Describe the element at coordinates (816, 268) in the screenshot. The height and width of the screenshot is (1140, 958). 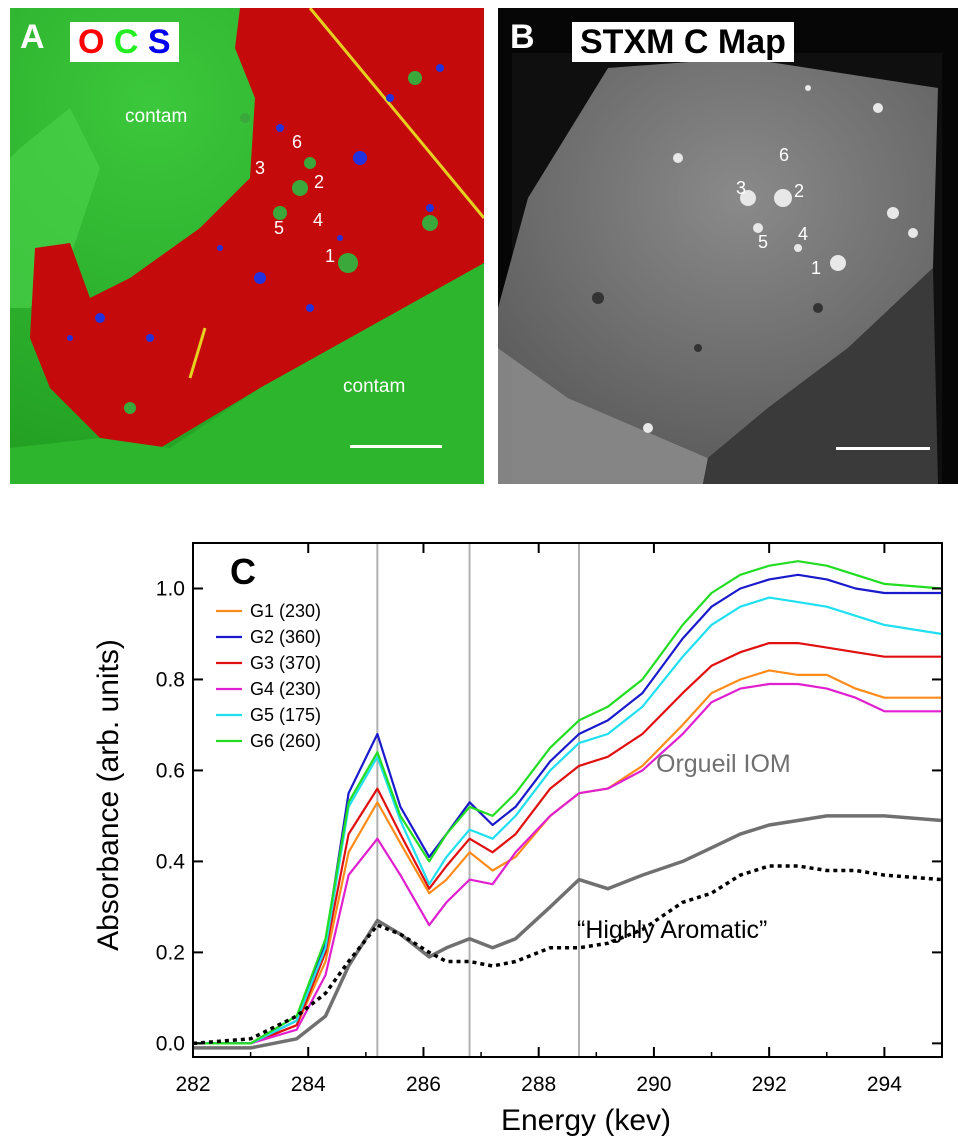
I see `stxm-grain-label-1: 1` at that location.